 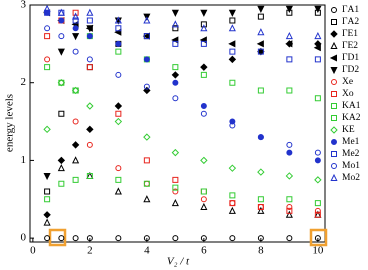 I want to click on legend-label: Xo, so click(x=348, y=94).